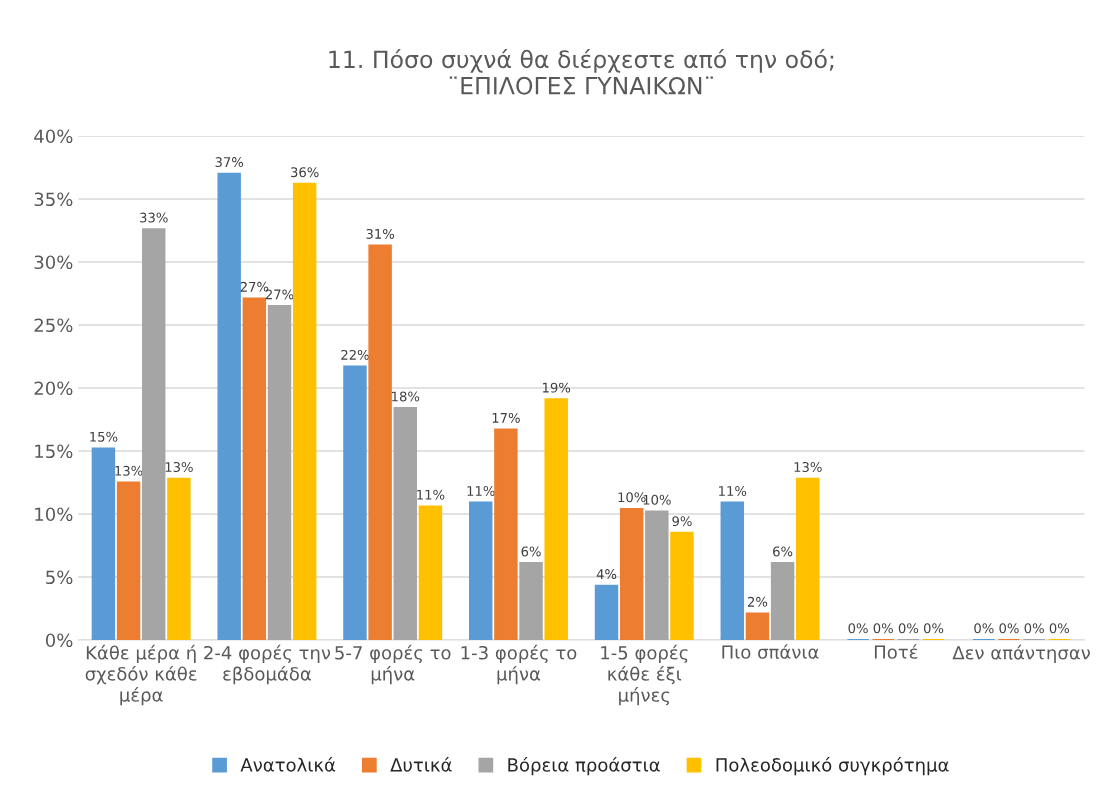  I want to click on x-tick-label: Ποτέ, so click(896, 651).